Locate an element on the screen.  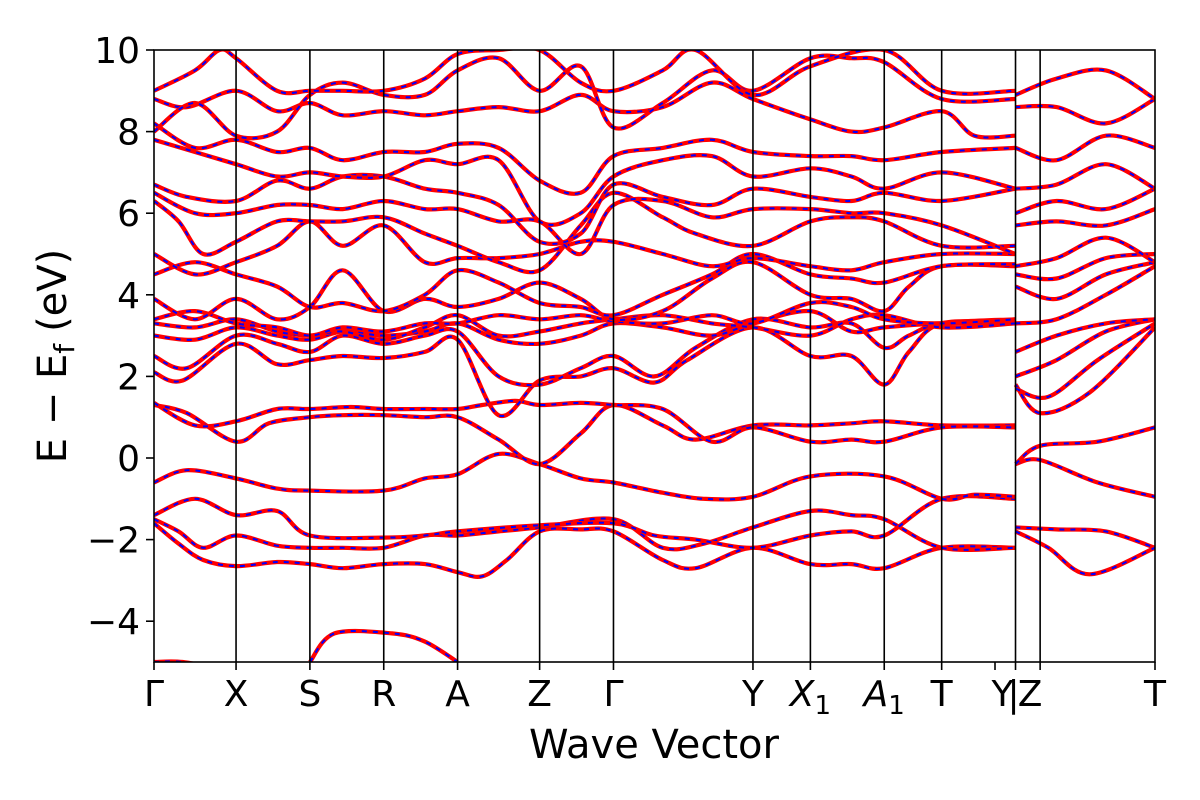
band-1-dashed is located at coordinates (384, 645).